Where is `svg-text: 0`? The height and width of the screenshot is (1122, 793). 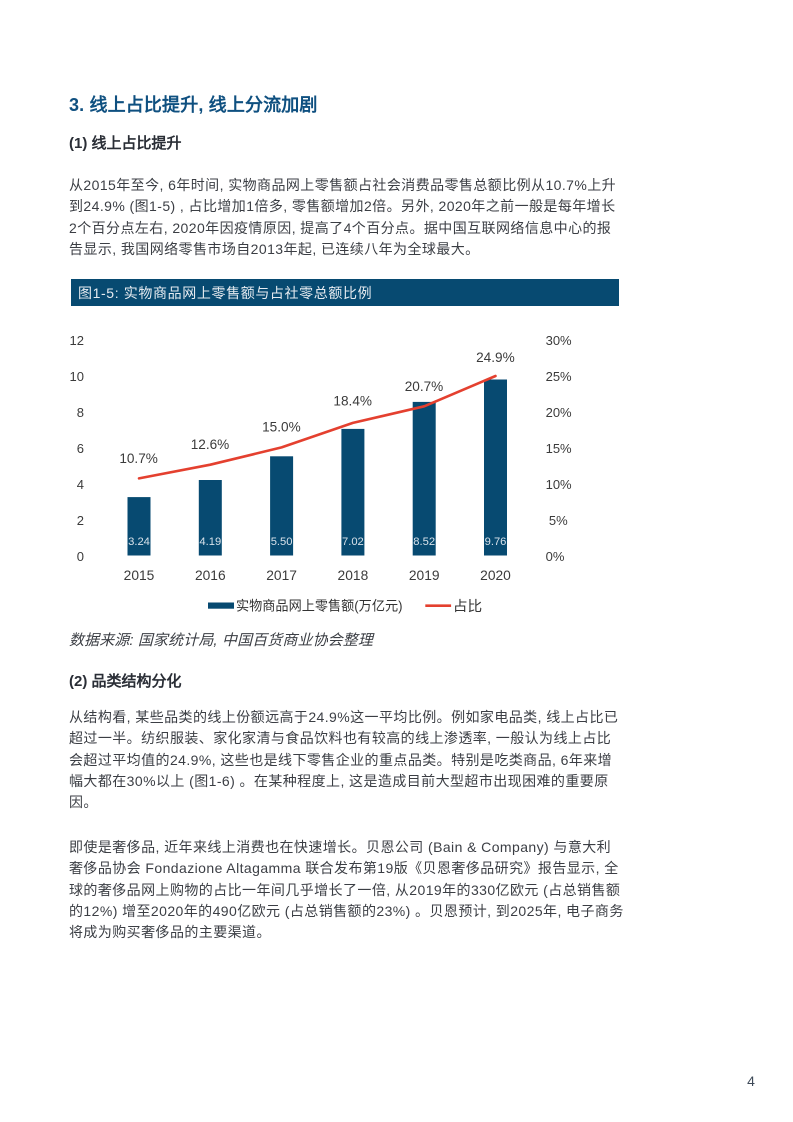
svg-text: 0 is located at coordinates (80, 556).